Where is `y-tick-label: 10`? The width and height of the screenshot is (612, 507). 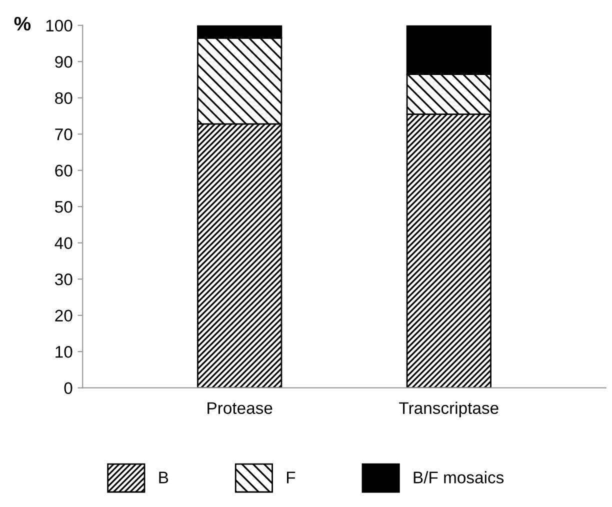 y-tick-label: 10 is located at coordinates (64, 352).